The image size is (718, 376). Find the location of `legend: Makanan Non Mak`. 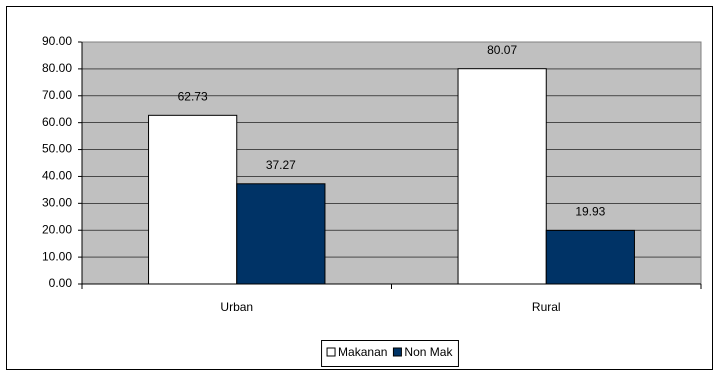

legend: Makanan Non Mak is located at coordinates (390, 353).